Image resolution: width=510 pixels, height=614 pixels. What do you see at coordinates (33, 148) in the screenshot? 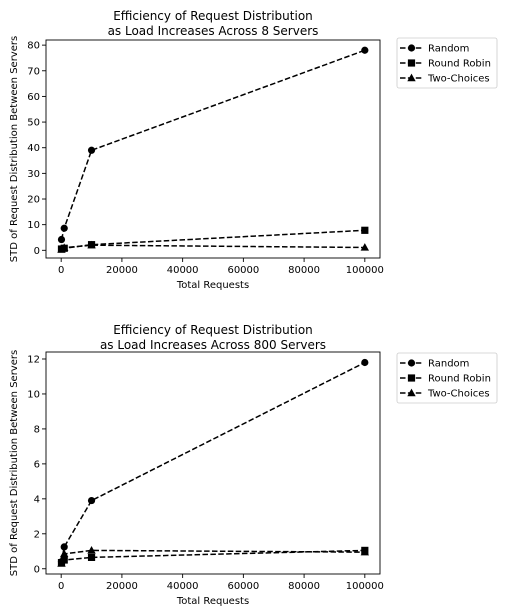
I see `y-tick-label: 40` at bounding box center [33, 148].